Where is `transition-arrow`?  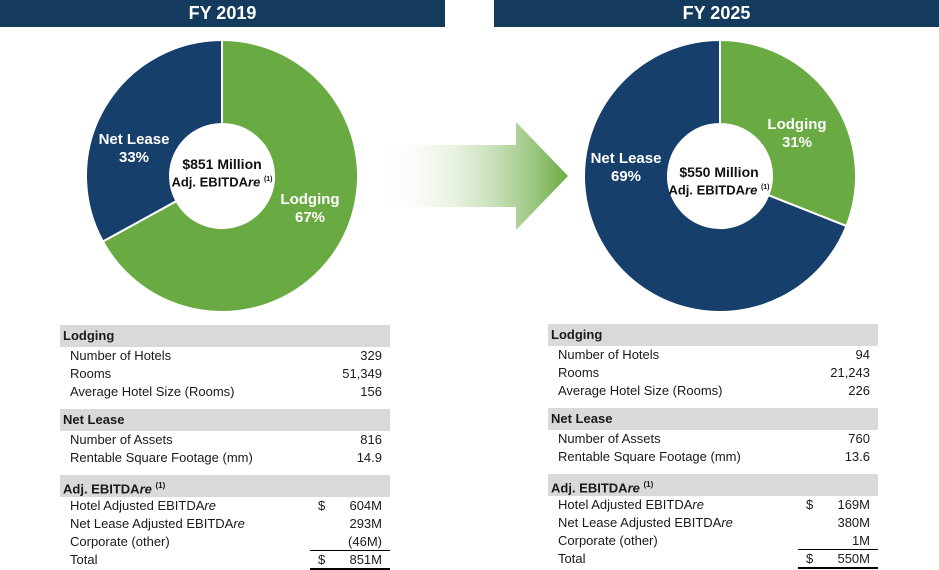
transition-arrow is located at coordinates (473, 176).